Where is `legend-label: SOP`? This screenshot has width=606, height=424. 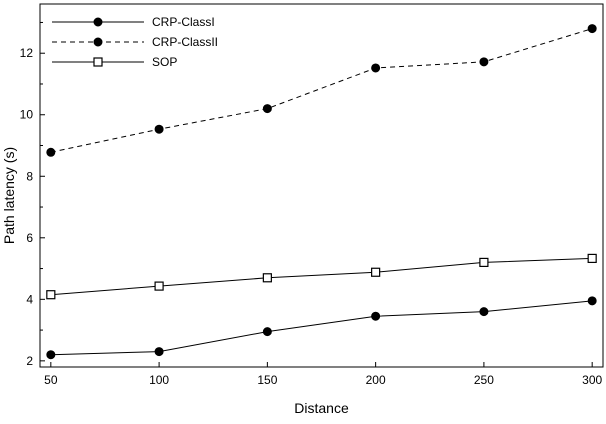
legend-label: SOP is located at coordinates (164, 62).